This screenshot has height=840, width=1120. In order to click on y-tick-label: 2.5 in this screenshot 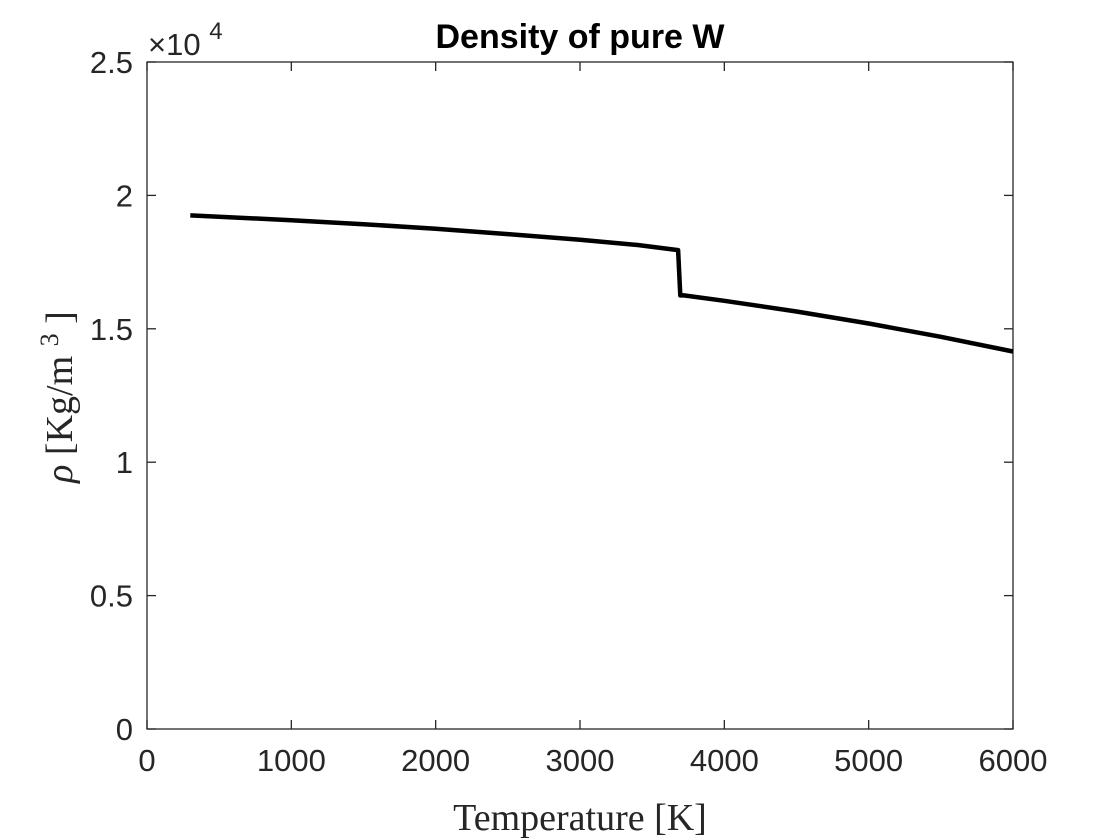, I will do `click(111, 62)`.